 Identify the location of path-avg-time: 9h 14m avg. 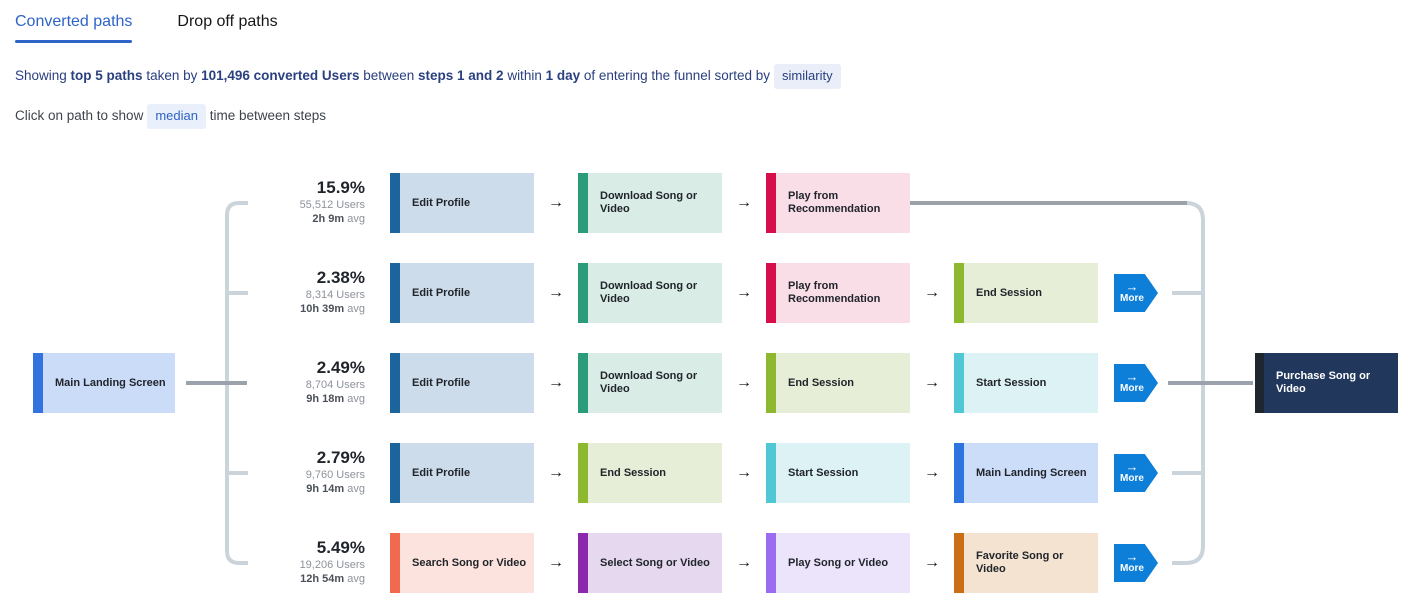
(335, 489).